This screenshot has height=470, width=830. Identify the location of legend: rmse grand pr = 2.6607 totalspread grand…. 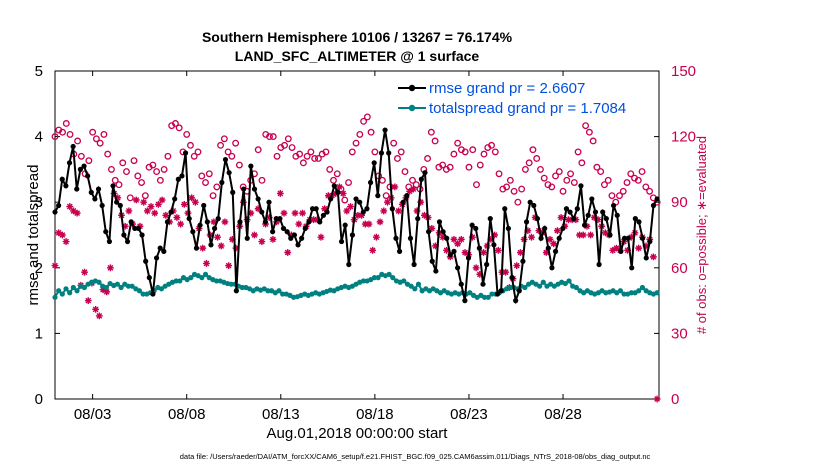
(512, 98).